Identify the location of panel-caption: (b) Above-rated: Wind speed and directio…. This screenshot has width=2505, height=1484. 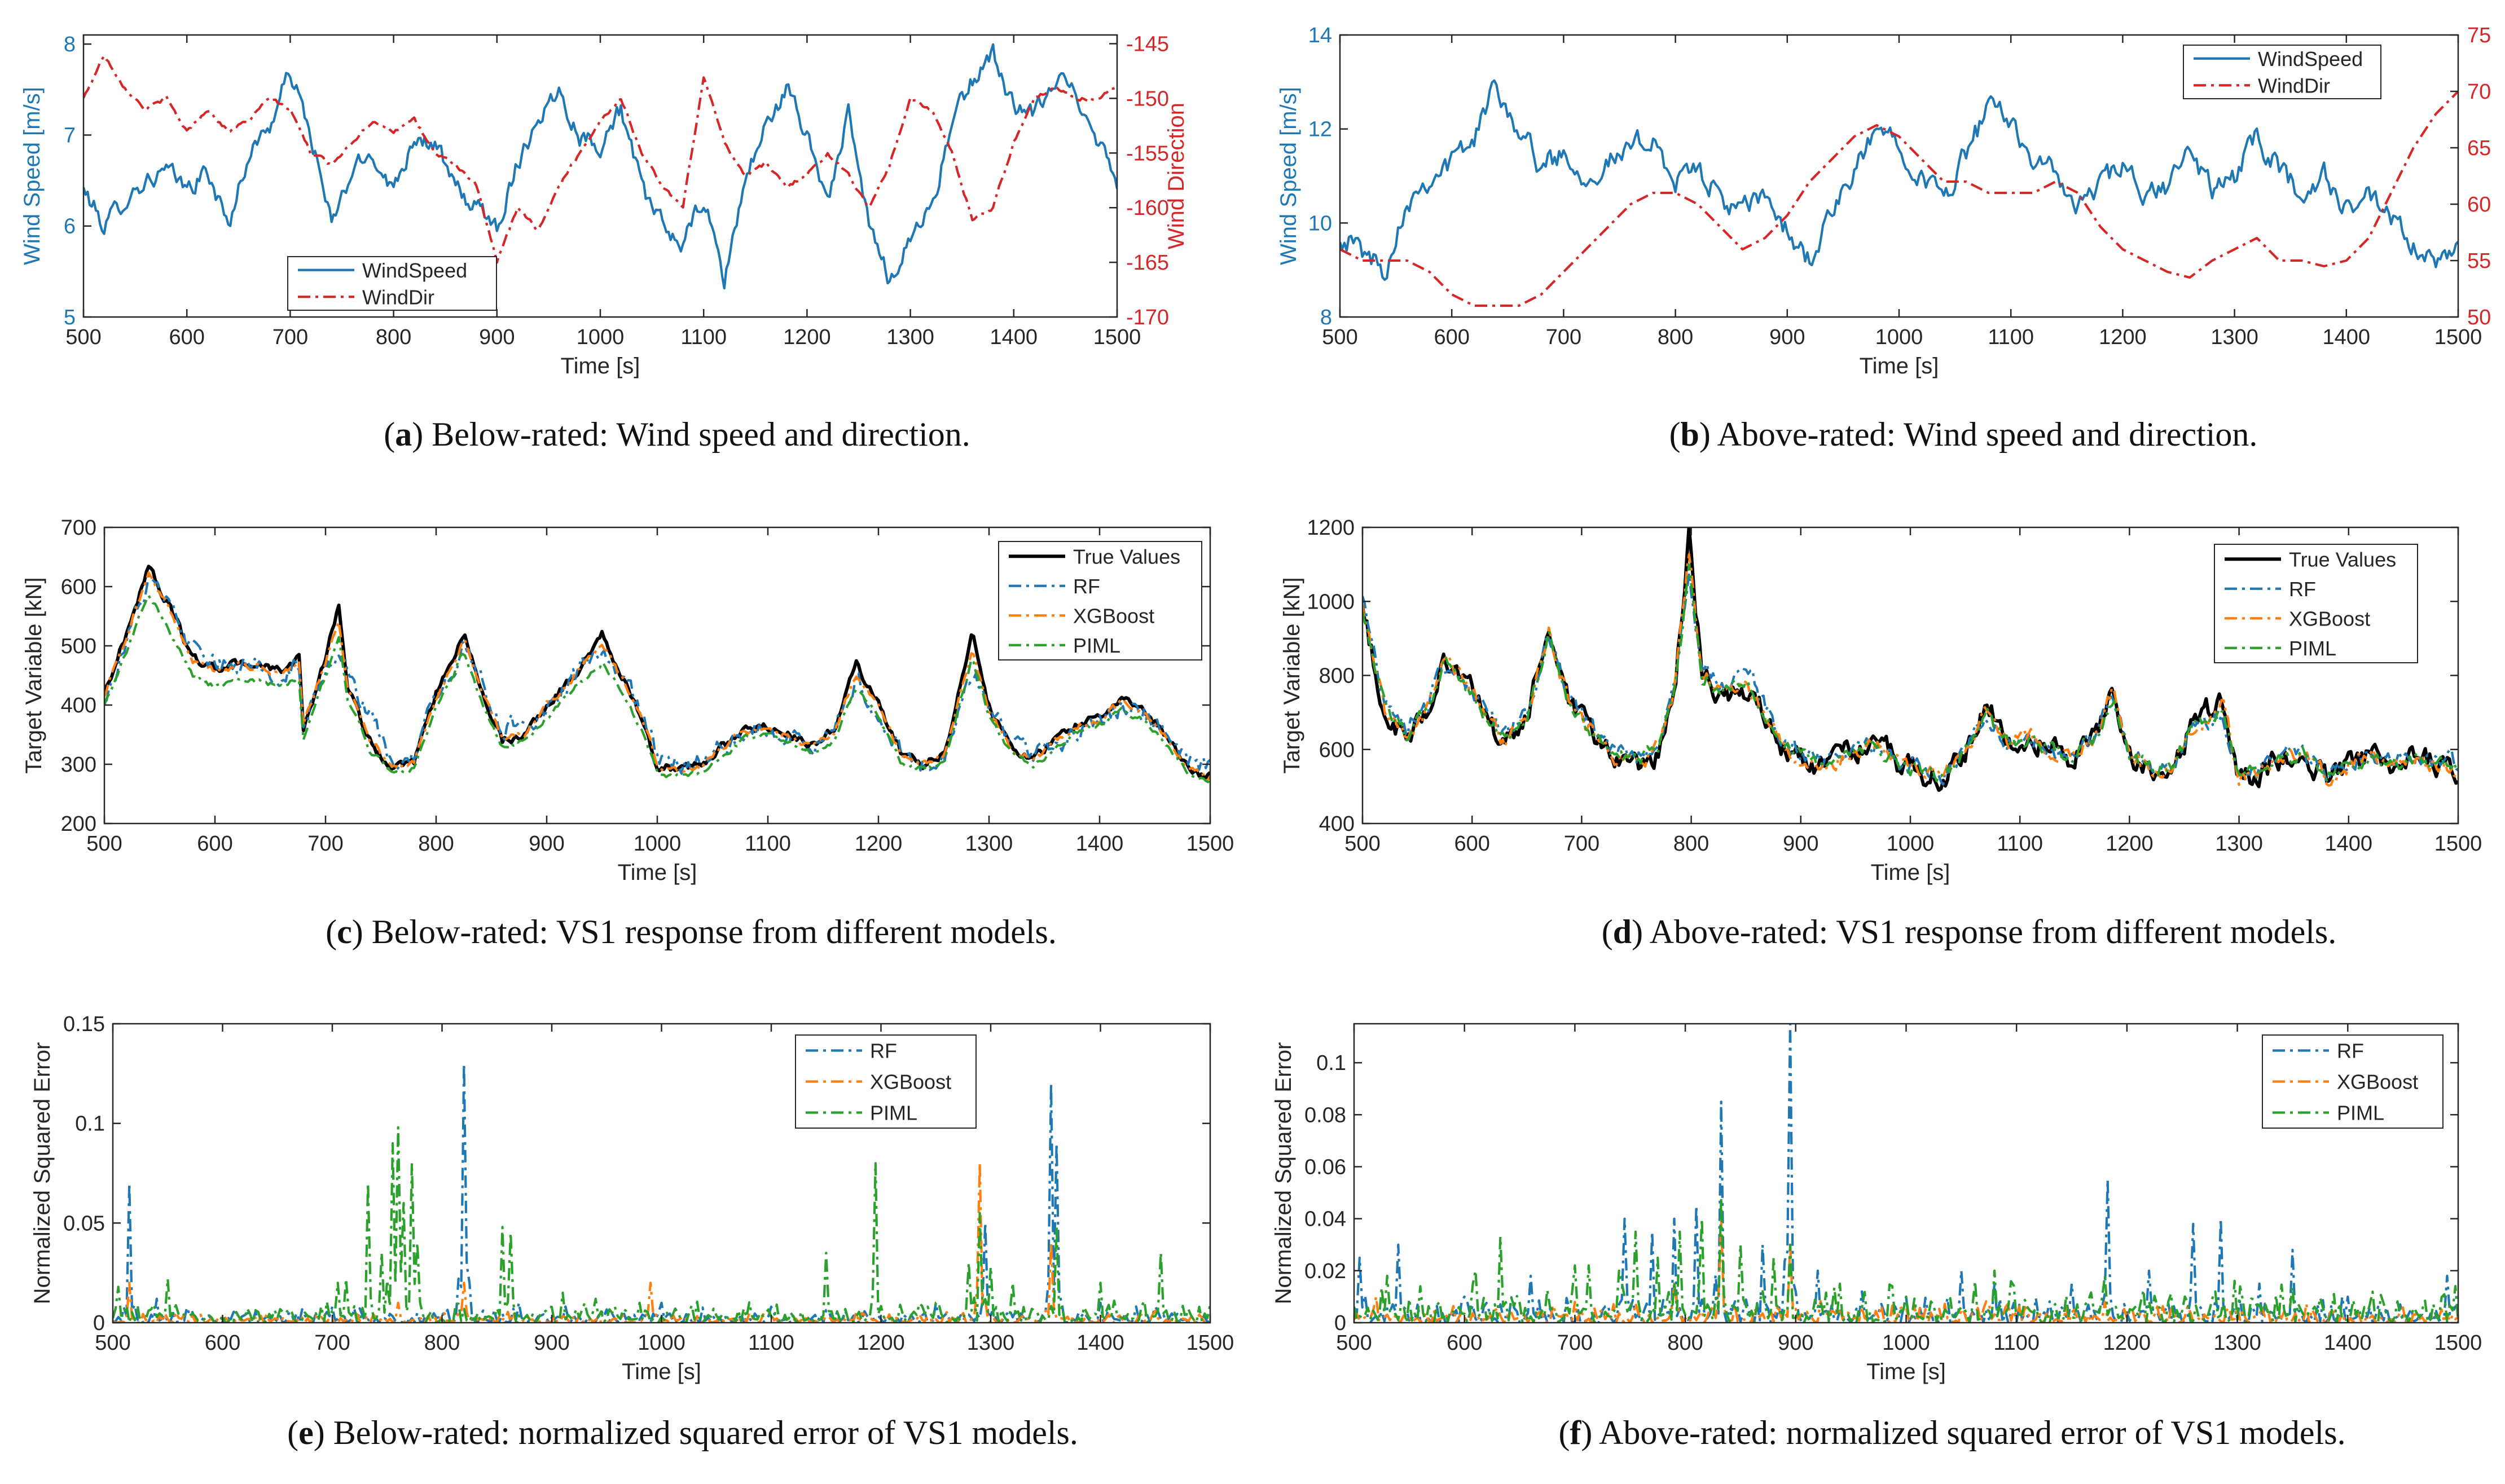
(1963, 434).